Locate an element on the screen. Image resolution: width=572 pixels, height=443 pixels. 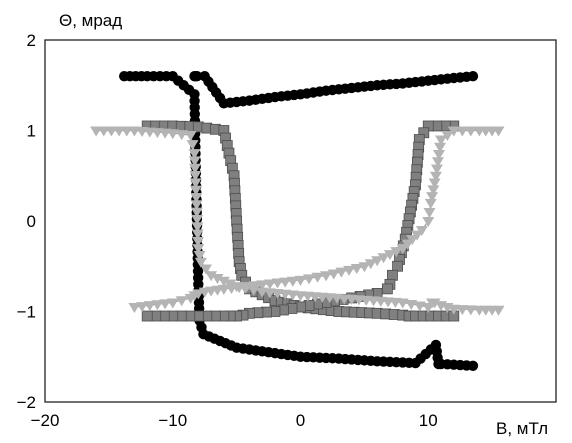
y-axis-title: Θ, мрад is located at coordinates (90, 20).